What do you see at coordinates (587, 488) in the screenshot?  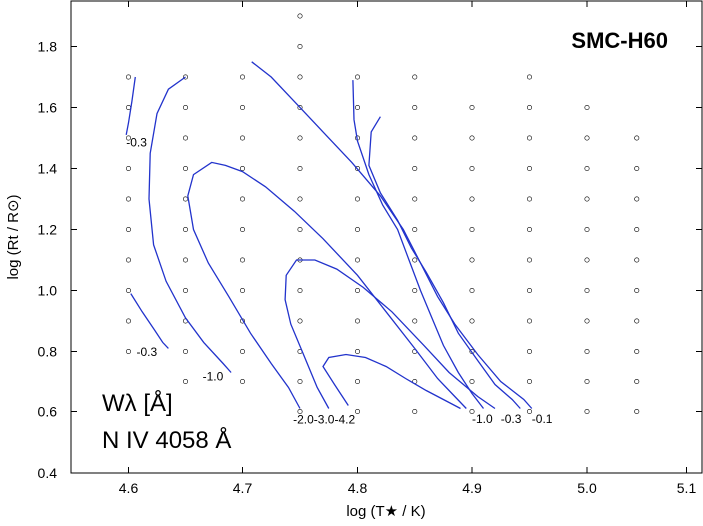 I see `x-tick-label: 5.0` at bounding box center [587, 488].